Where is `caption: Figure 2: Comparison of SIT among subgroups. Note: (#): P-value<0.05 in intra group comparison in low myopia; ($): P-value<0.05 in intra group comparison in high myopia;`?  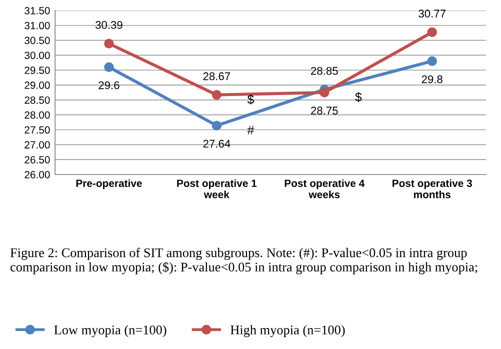
caption: Figure 2: Comparison of SIT among subgroups. Note: (#): P-value<0.05 in intra group comparison in low myopia; ($): P-value<0.05 in intra group comparison in high myopia; is located at coordinates (244, 261).